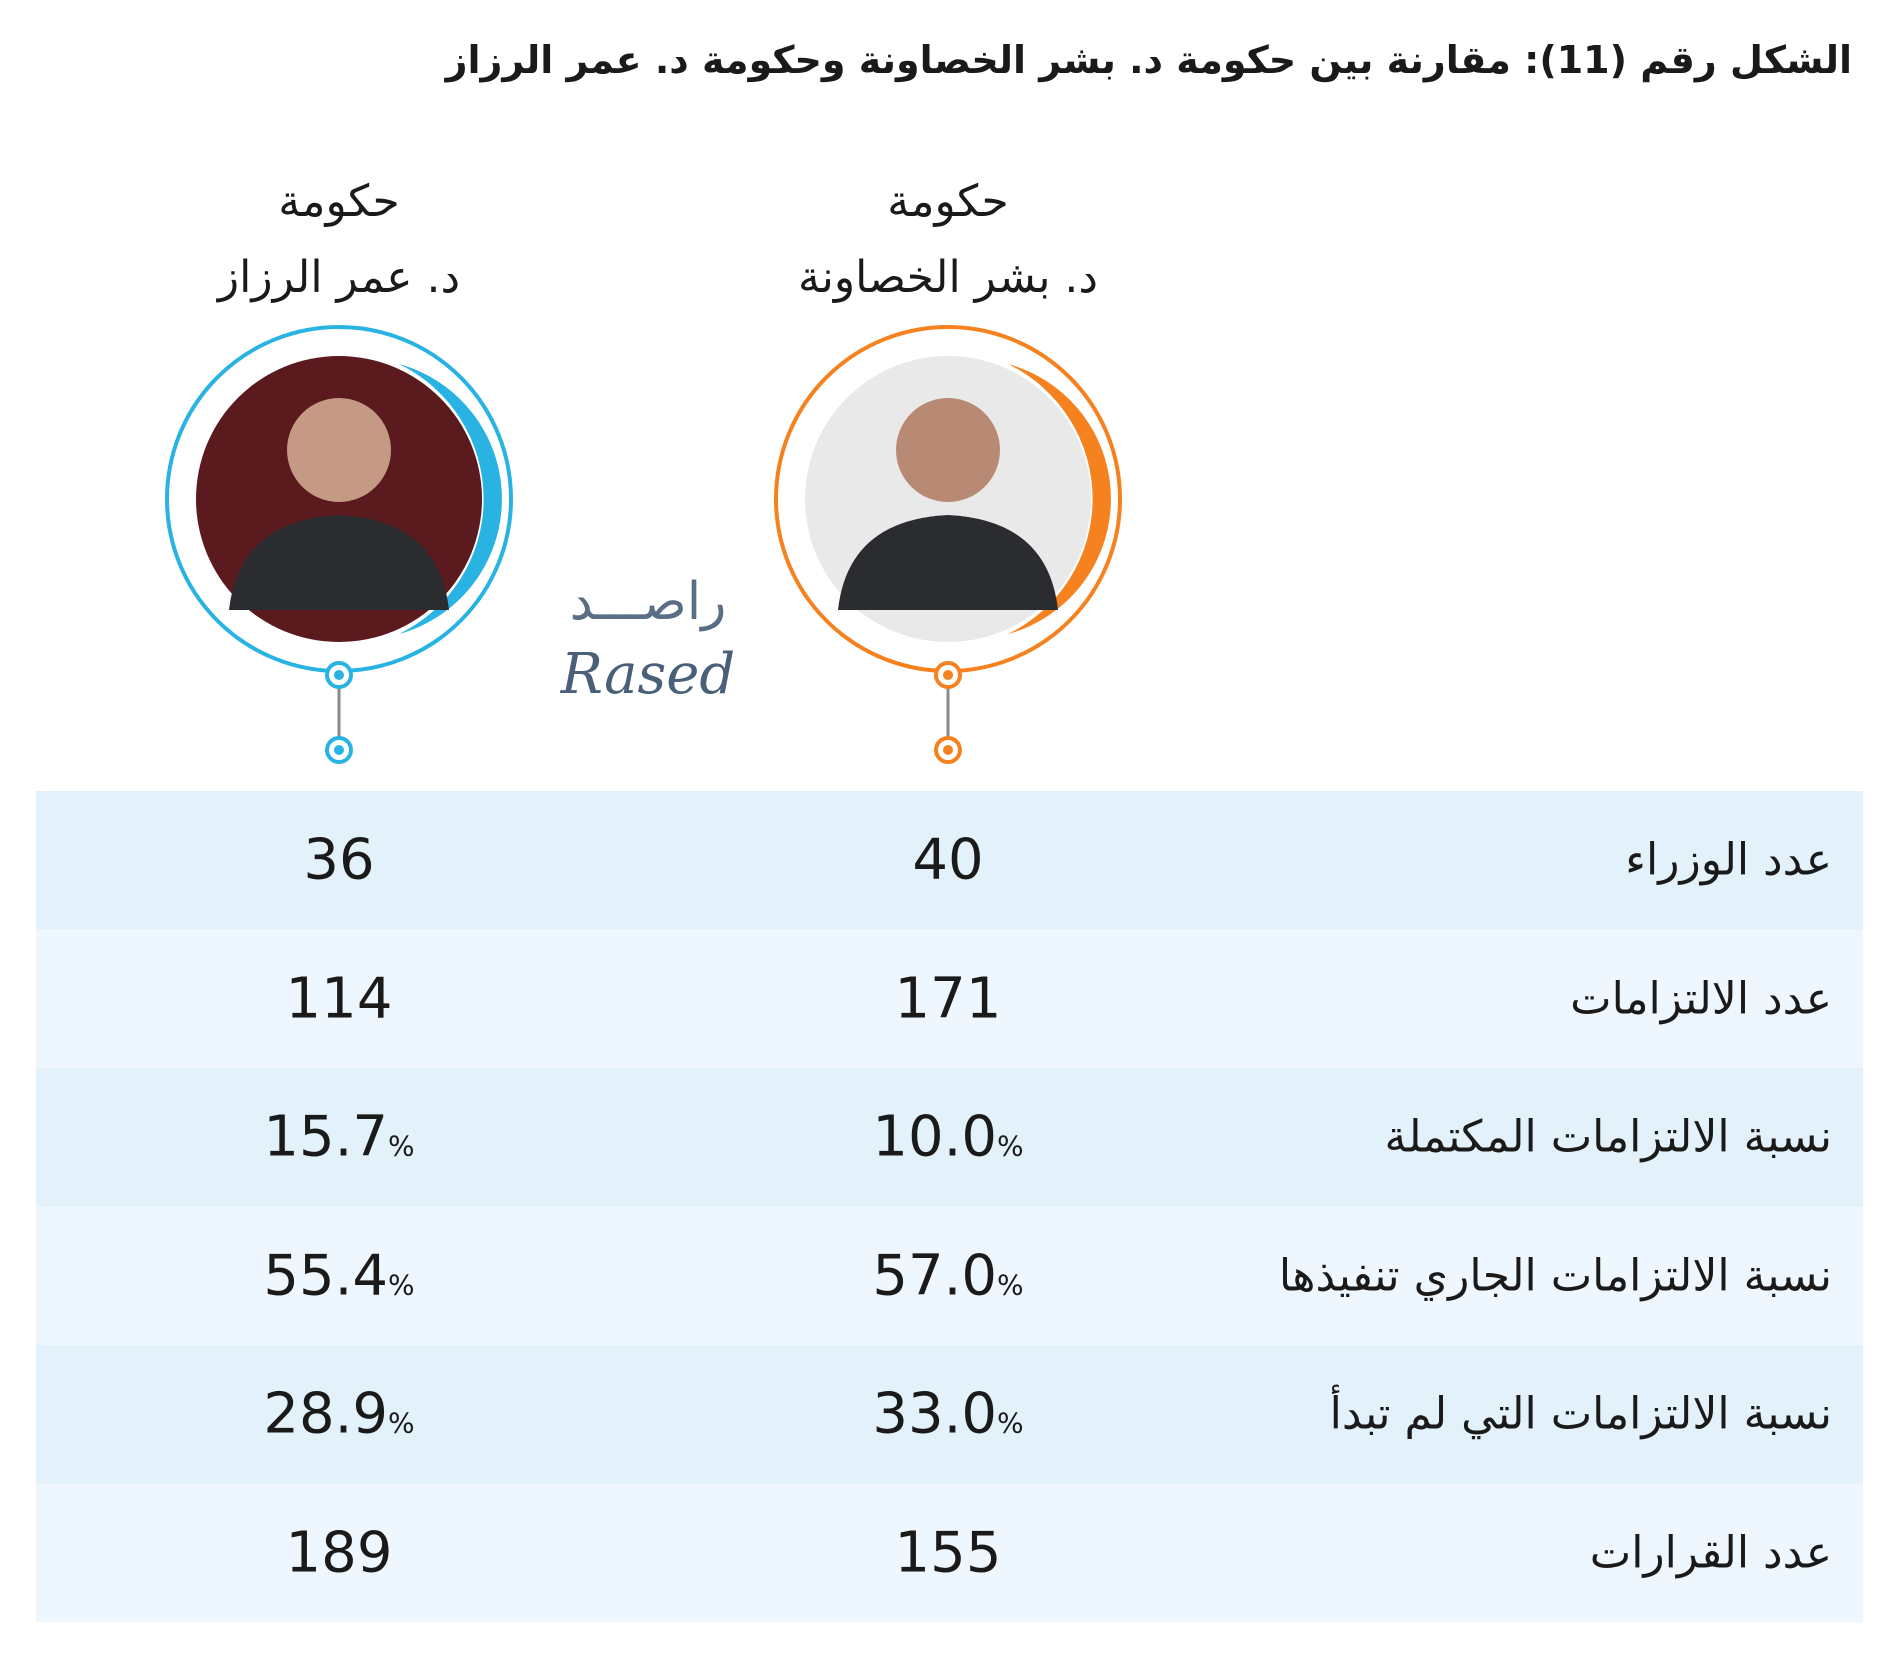  Describe the element at coordinates (339, 999) in the screenshot. I see `cell-value: 114` at that location.